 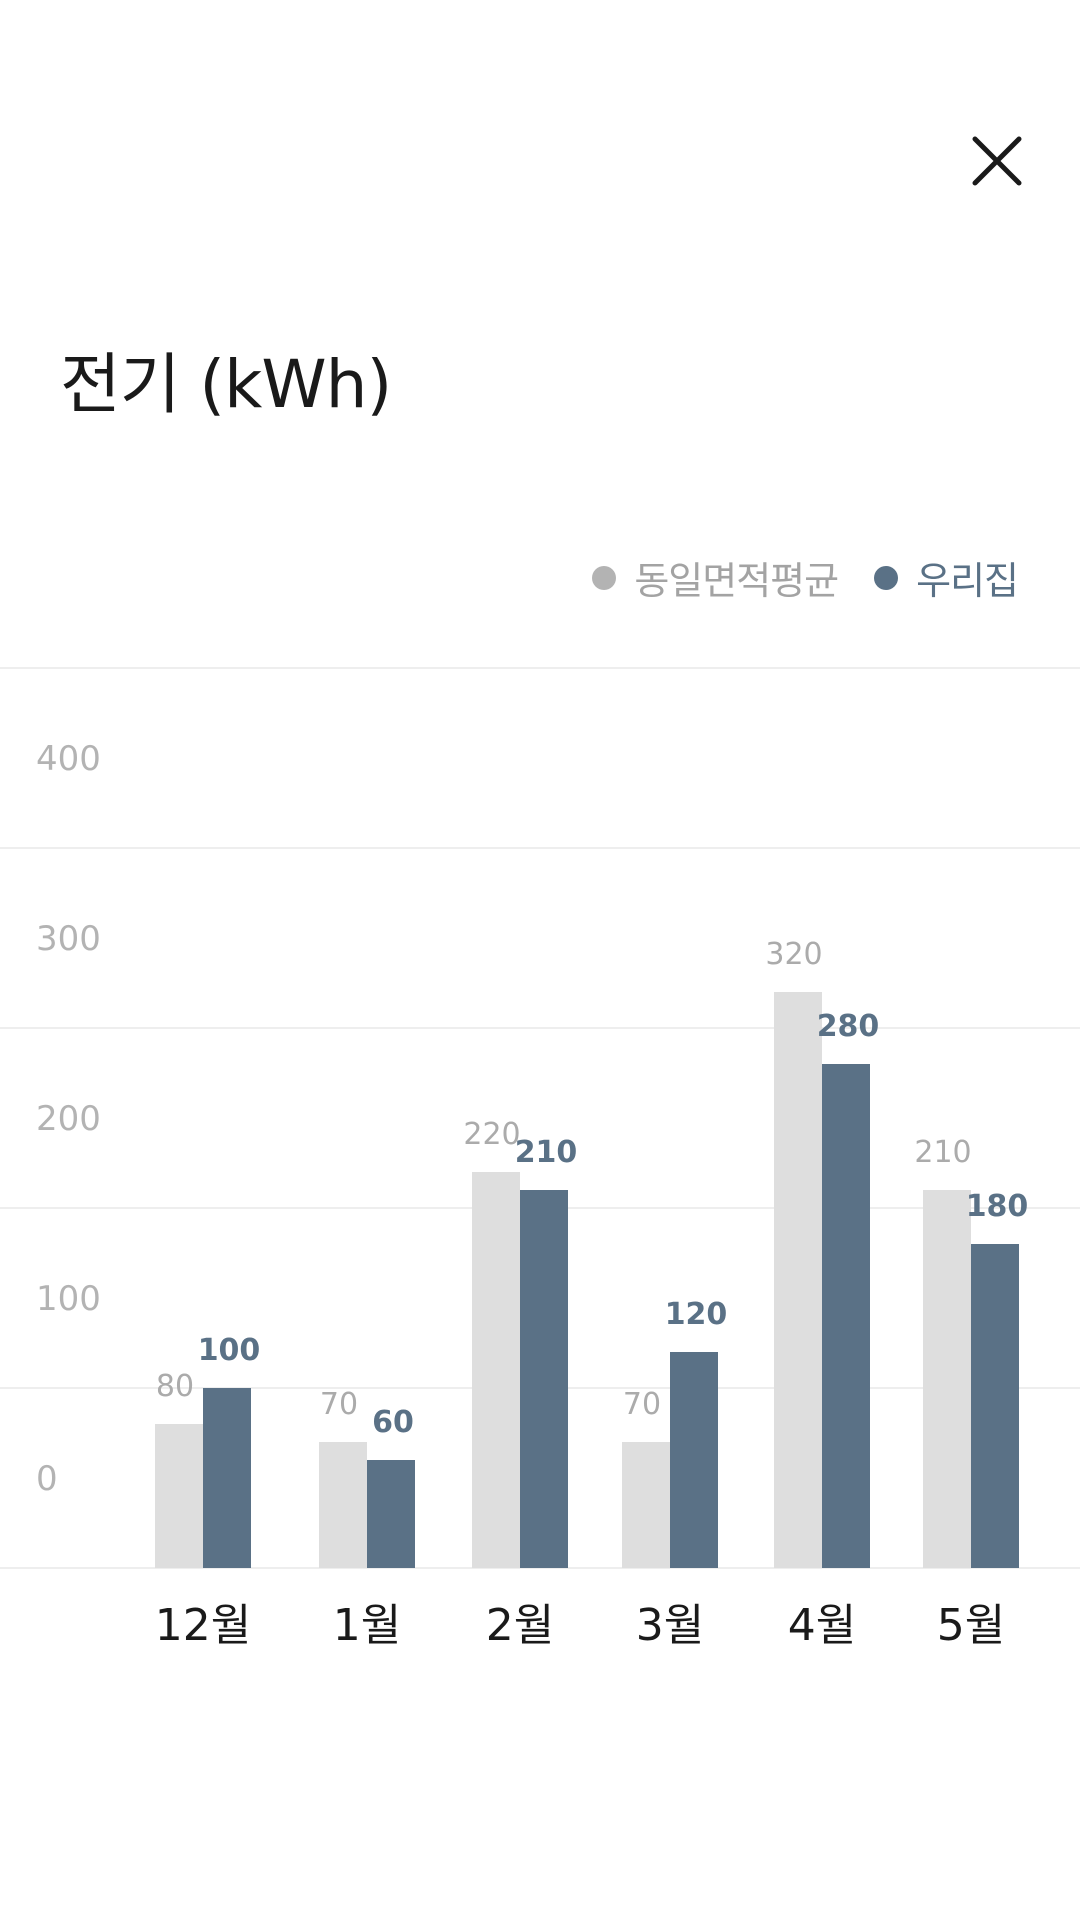 I want to click on data-label-our-home: 180, so click(x=997, y=1206).